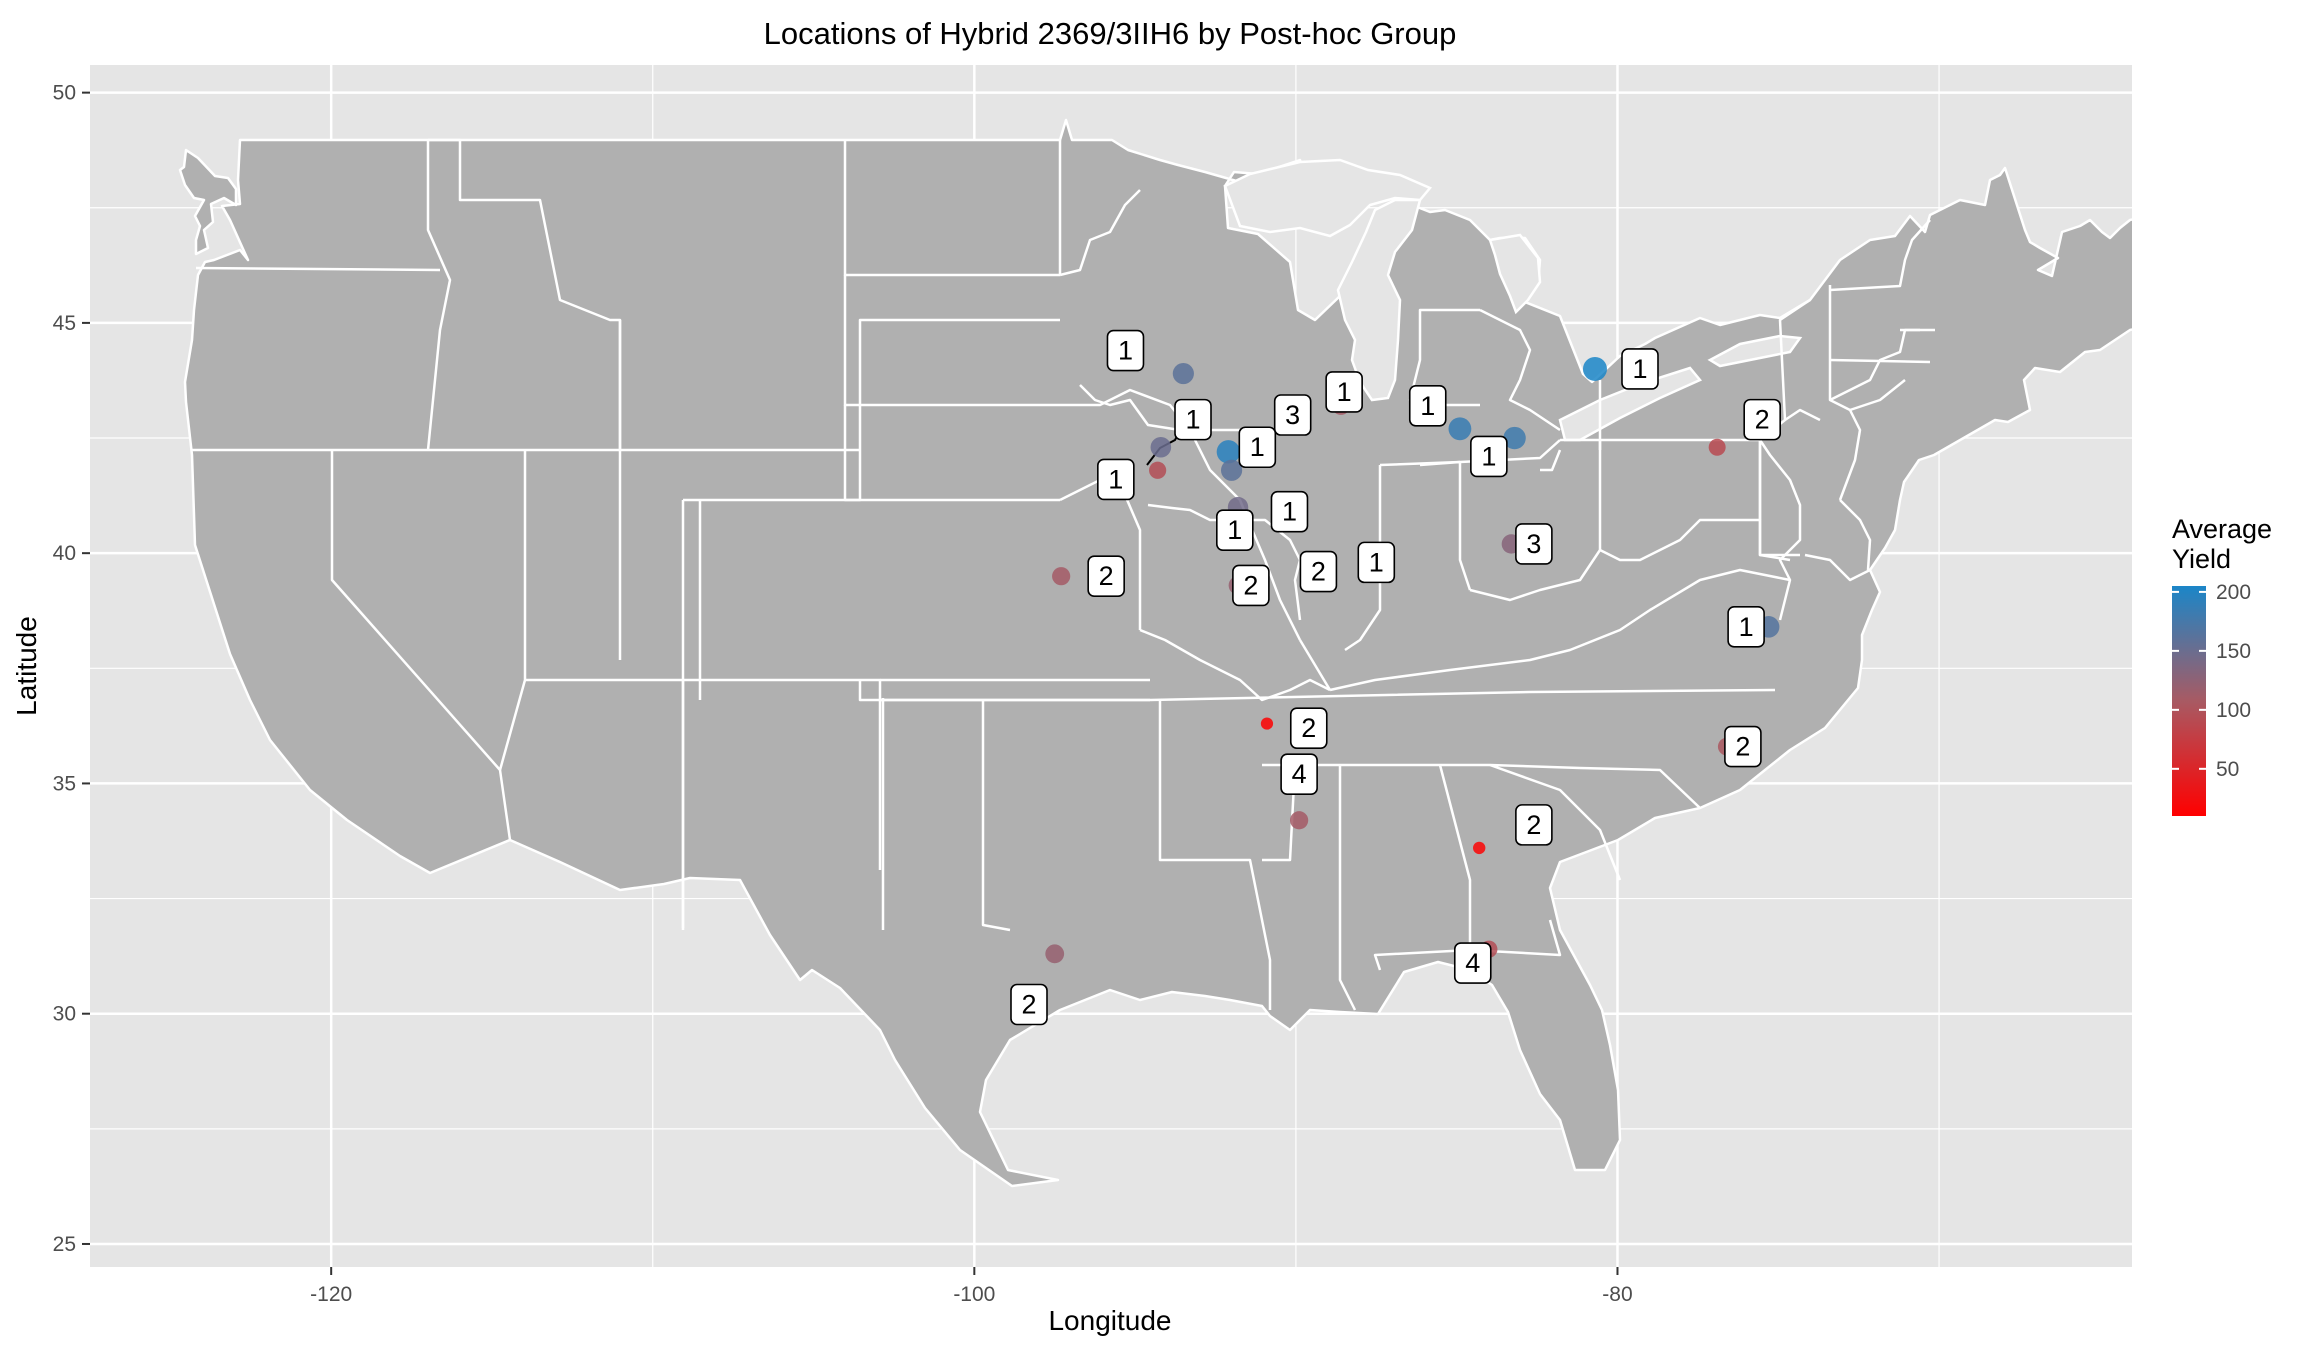 The width and height of the screenshot is (2298, 1353). What do you see at coordinates (331, 1294) in the screenshot?
I see `x-tick-label: -120` at bounding box center [331, 1294].